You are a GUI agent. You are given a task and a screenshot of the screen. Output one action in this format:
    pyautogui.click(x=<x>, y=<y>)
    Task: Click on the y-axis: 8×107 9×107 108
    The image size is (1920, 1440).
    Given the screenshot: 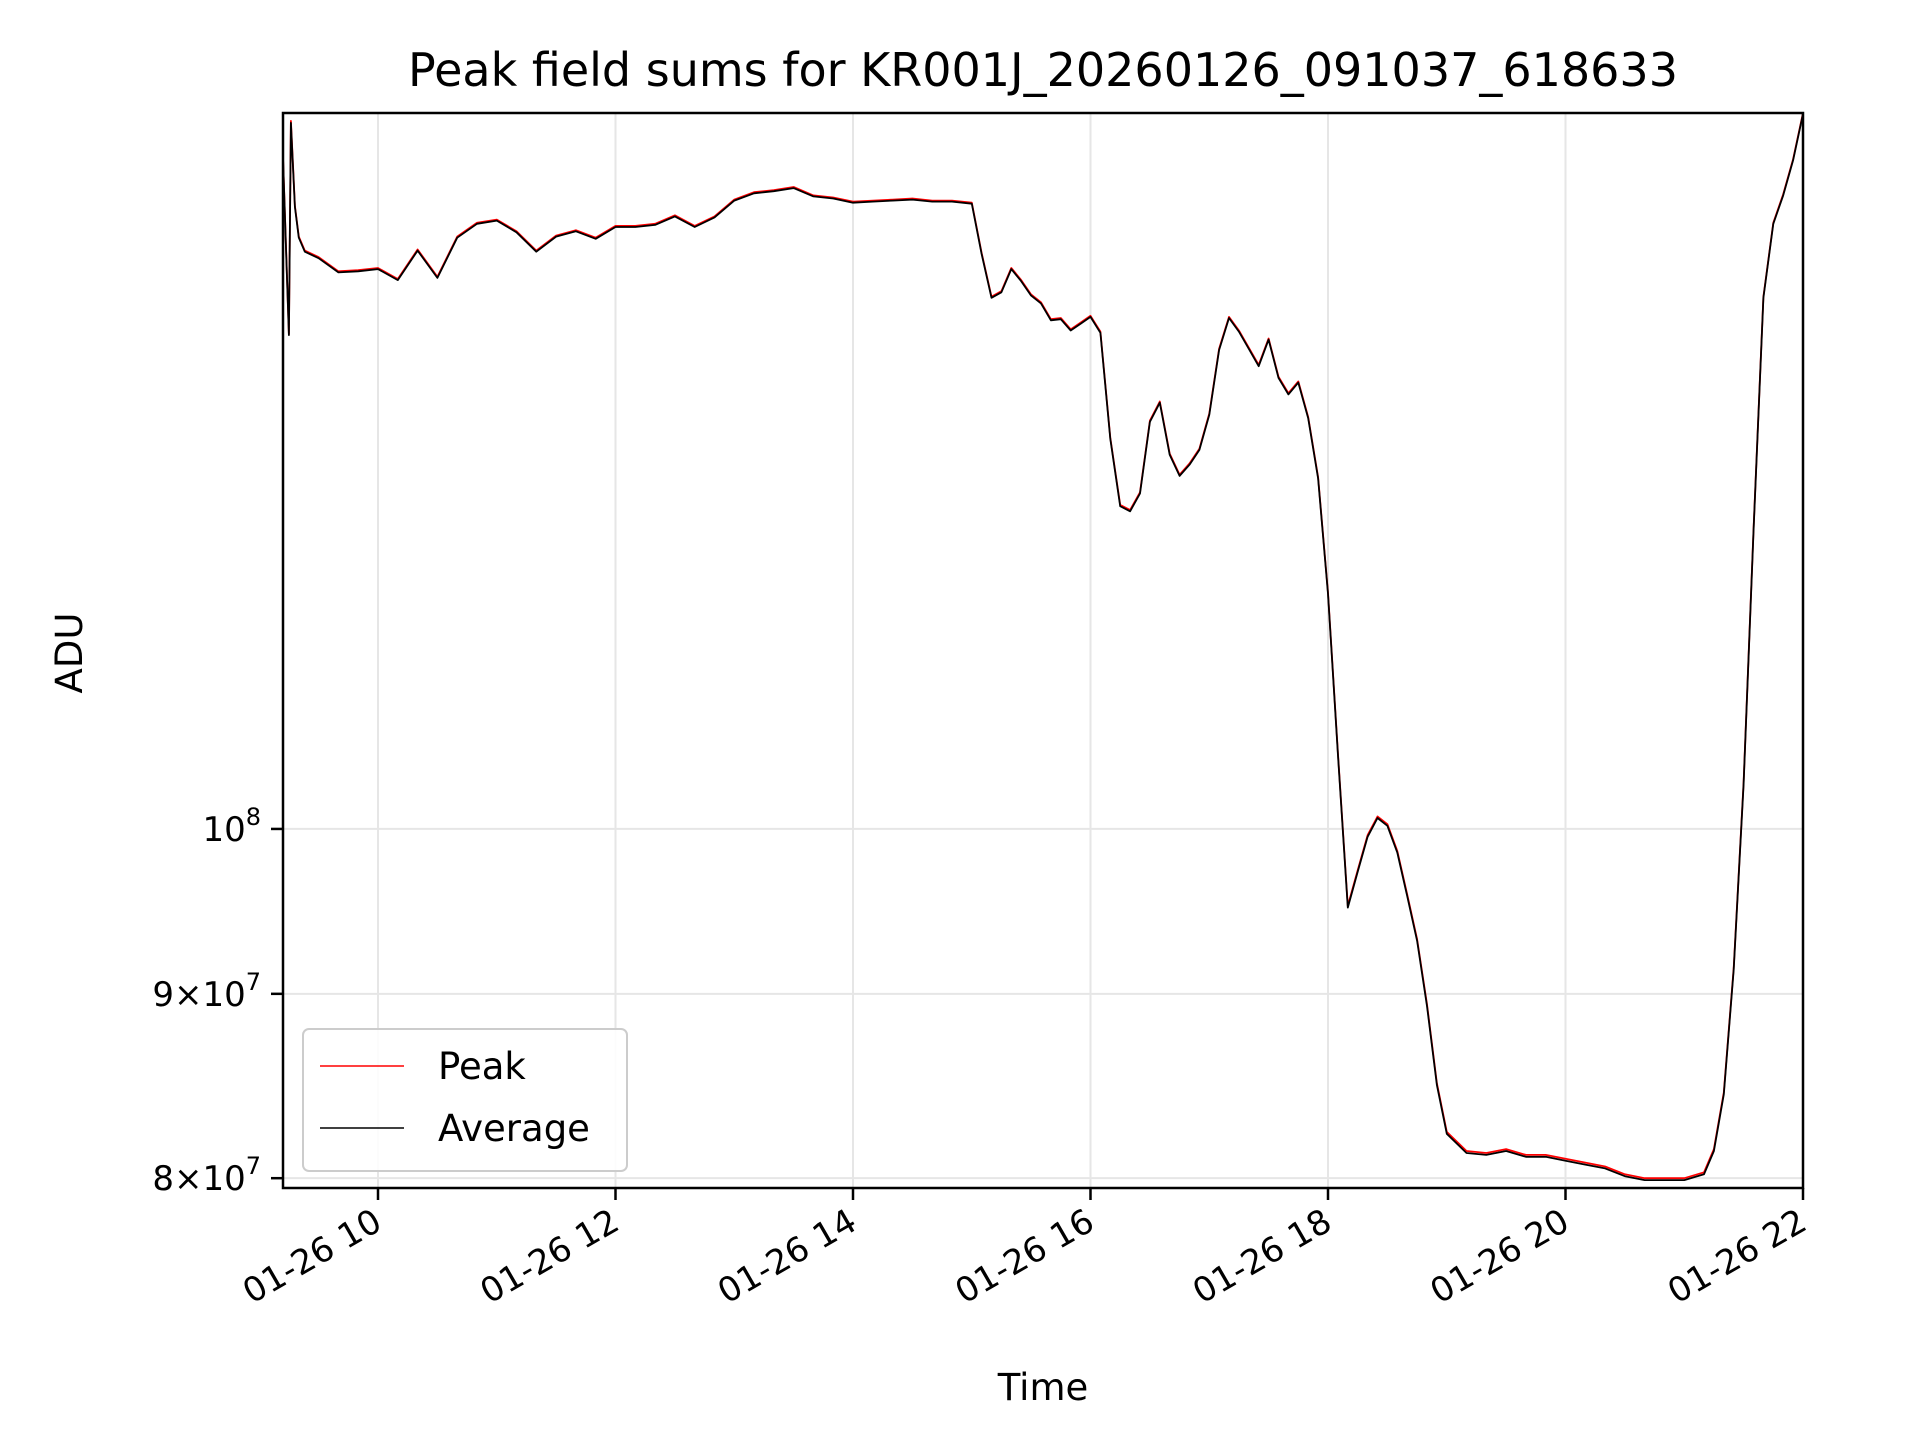 What is the action you would take?
    pyautogui.click(x=217, y=1001)
    